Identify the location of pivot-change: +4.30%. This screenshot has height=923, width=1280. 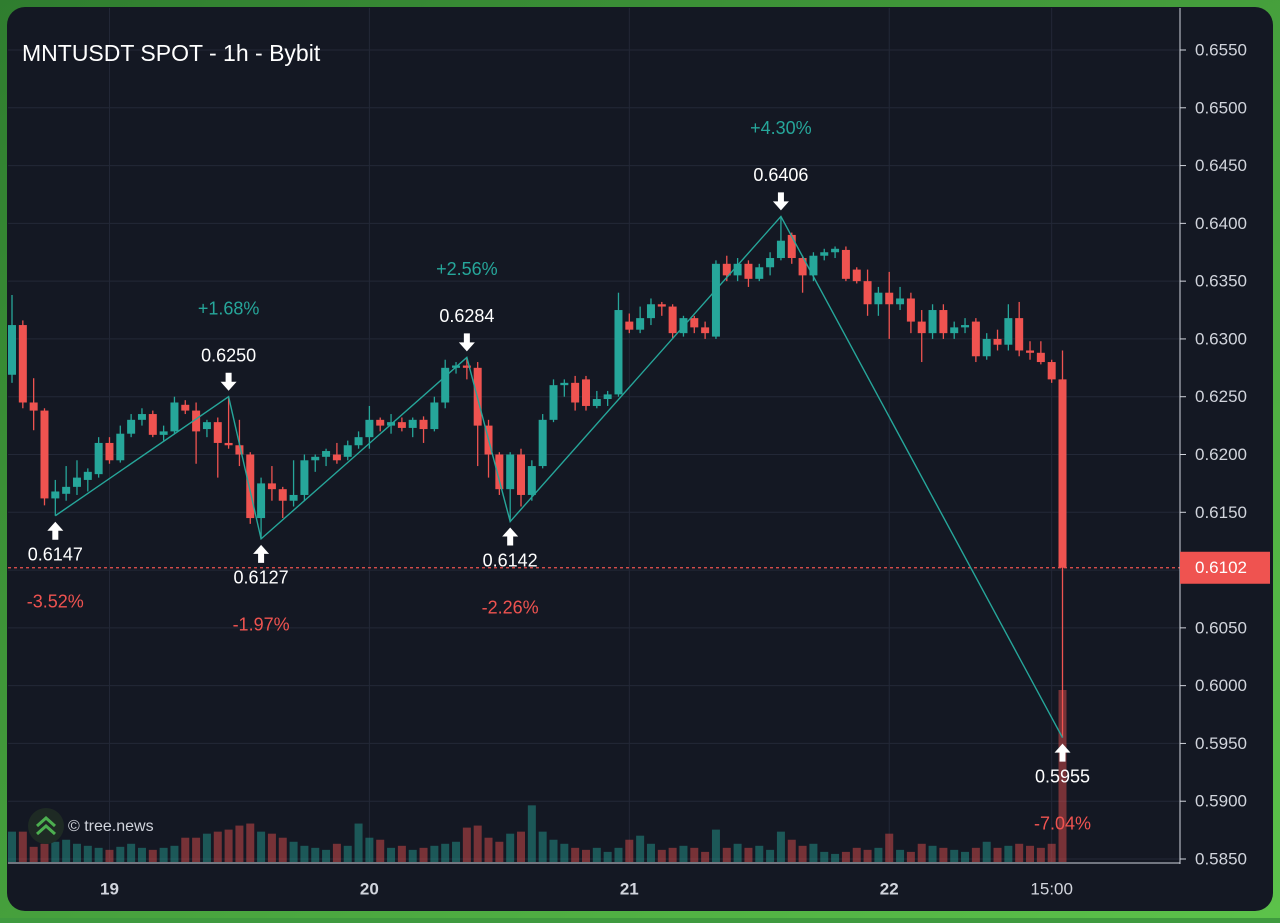
(781, 128).